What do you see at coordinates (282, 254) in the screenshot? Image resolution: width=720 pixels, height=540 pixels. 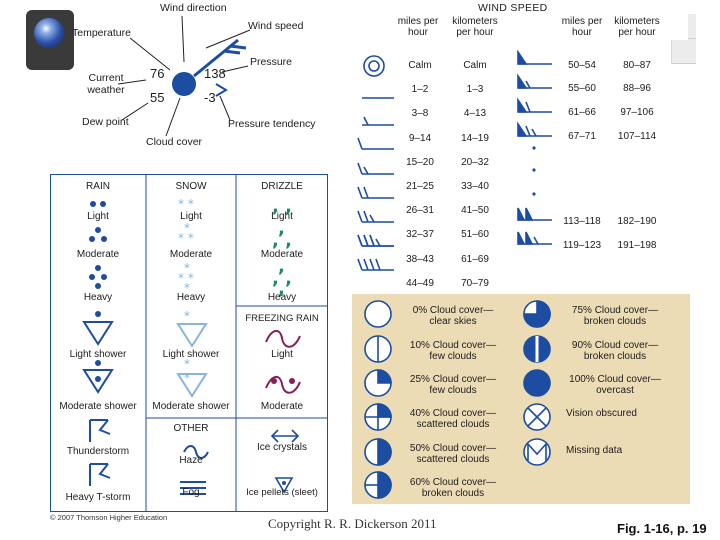 I see `drizzle-moderate-label: Moderate` at bounding box center [282, 254].